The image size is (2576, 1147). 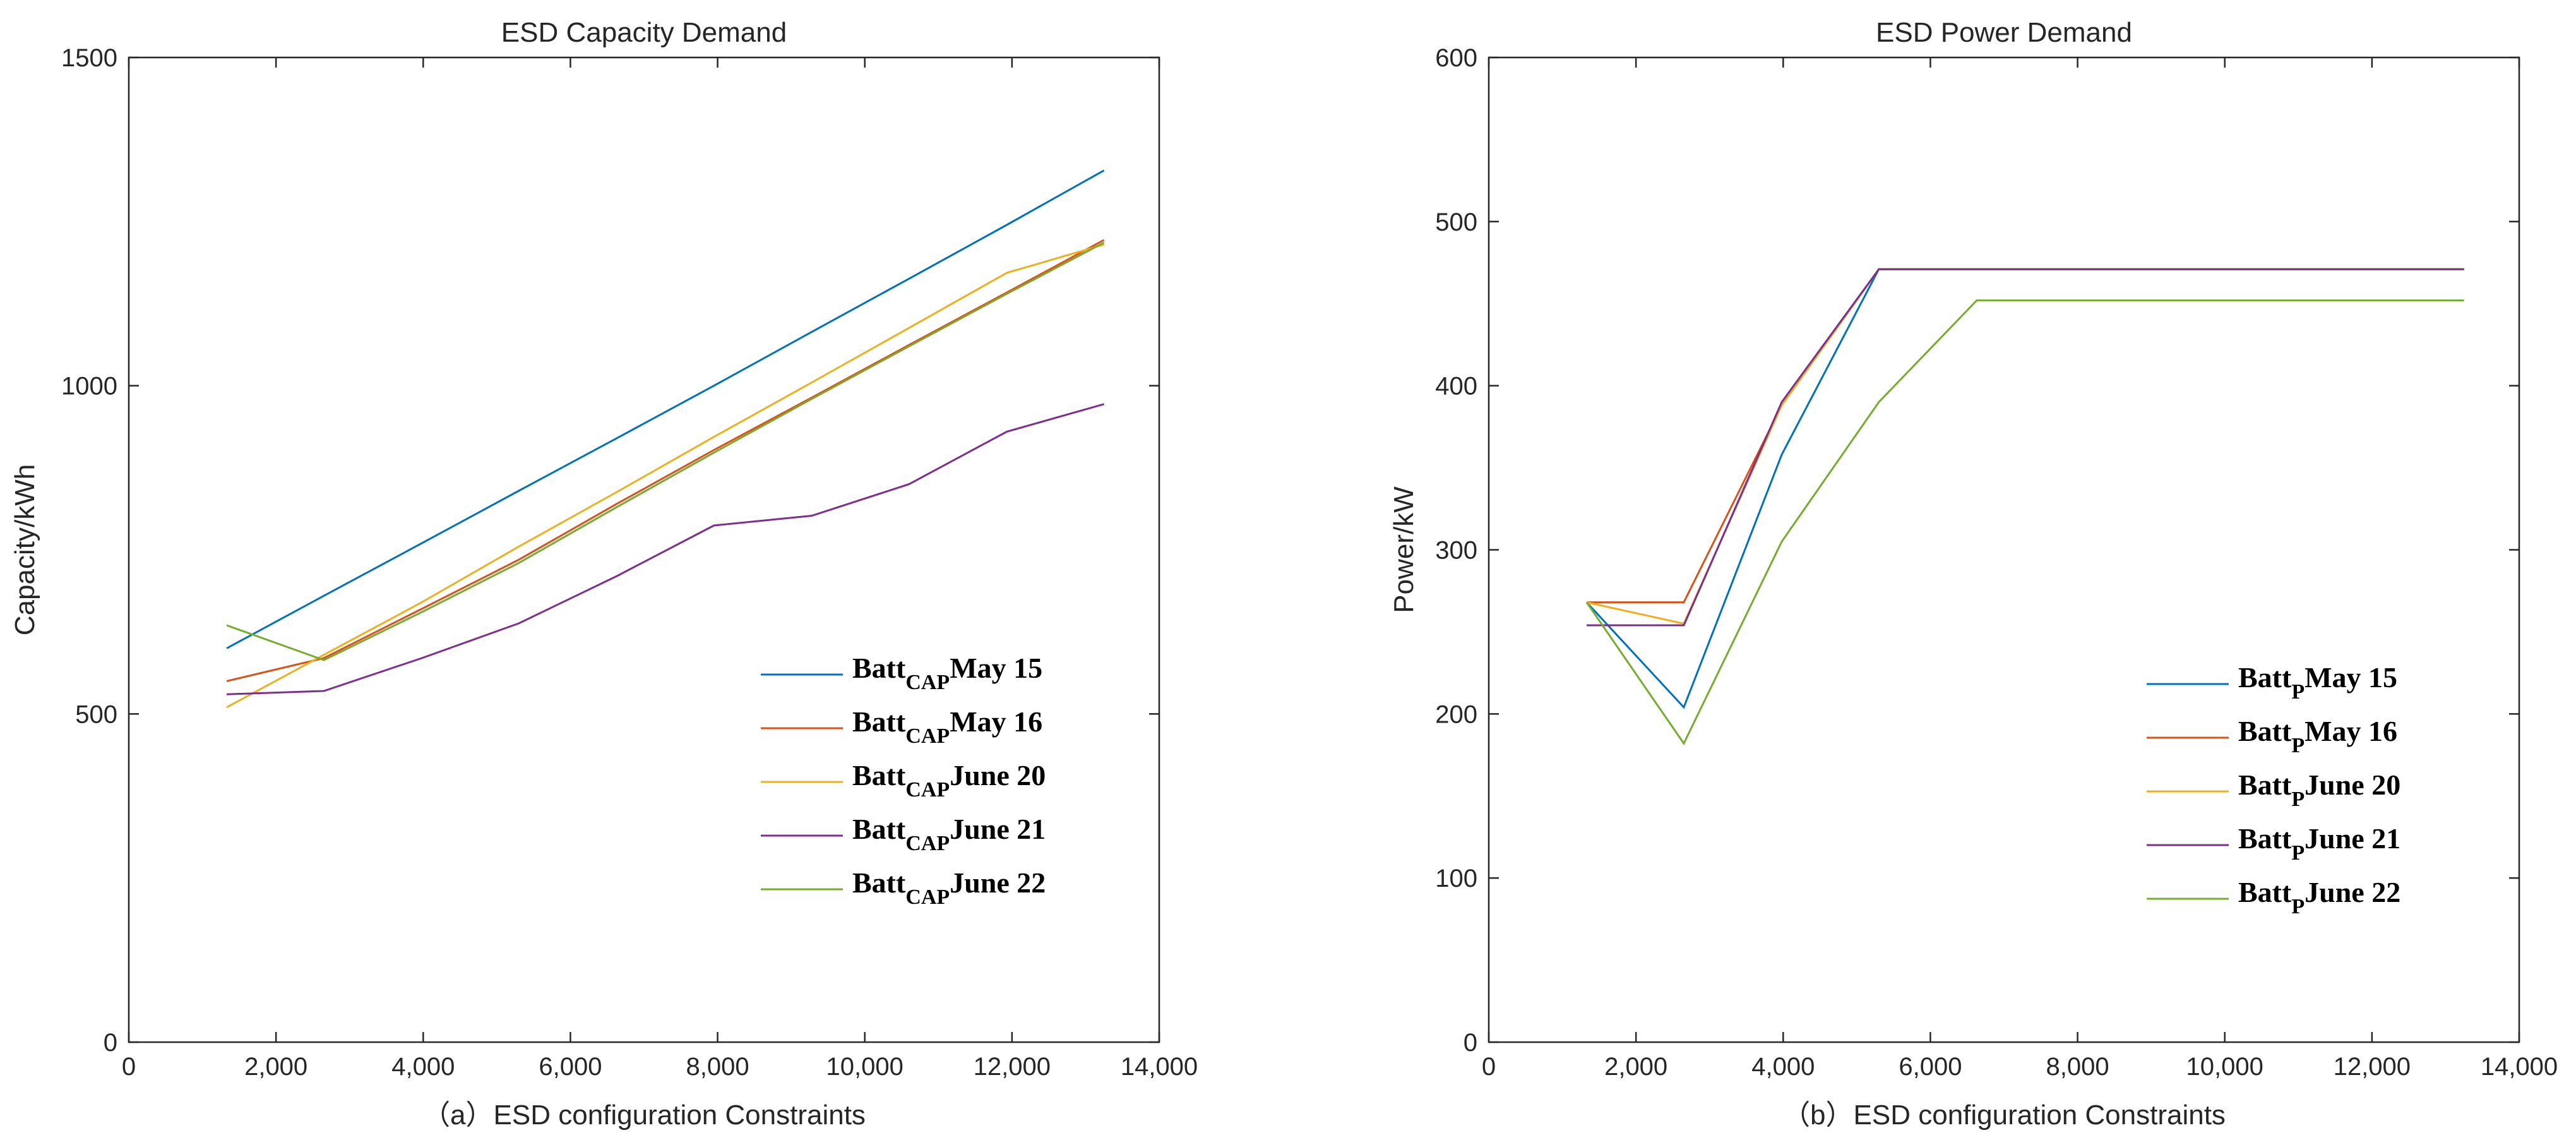 I want to click on chart1-series-4-line, so click(x=2025, y=448).